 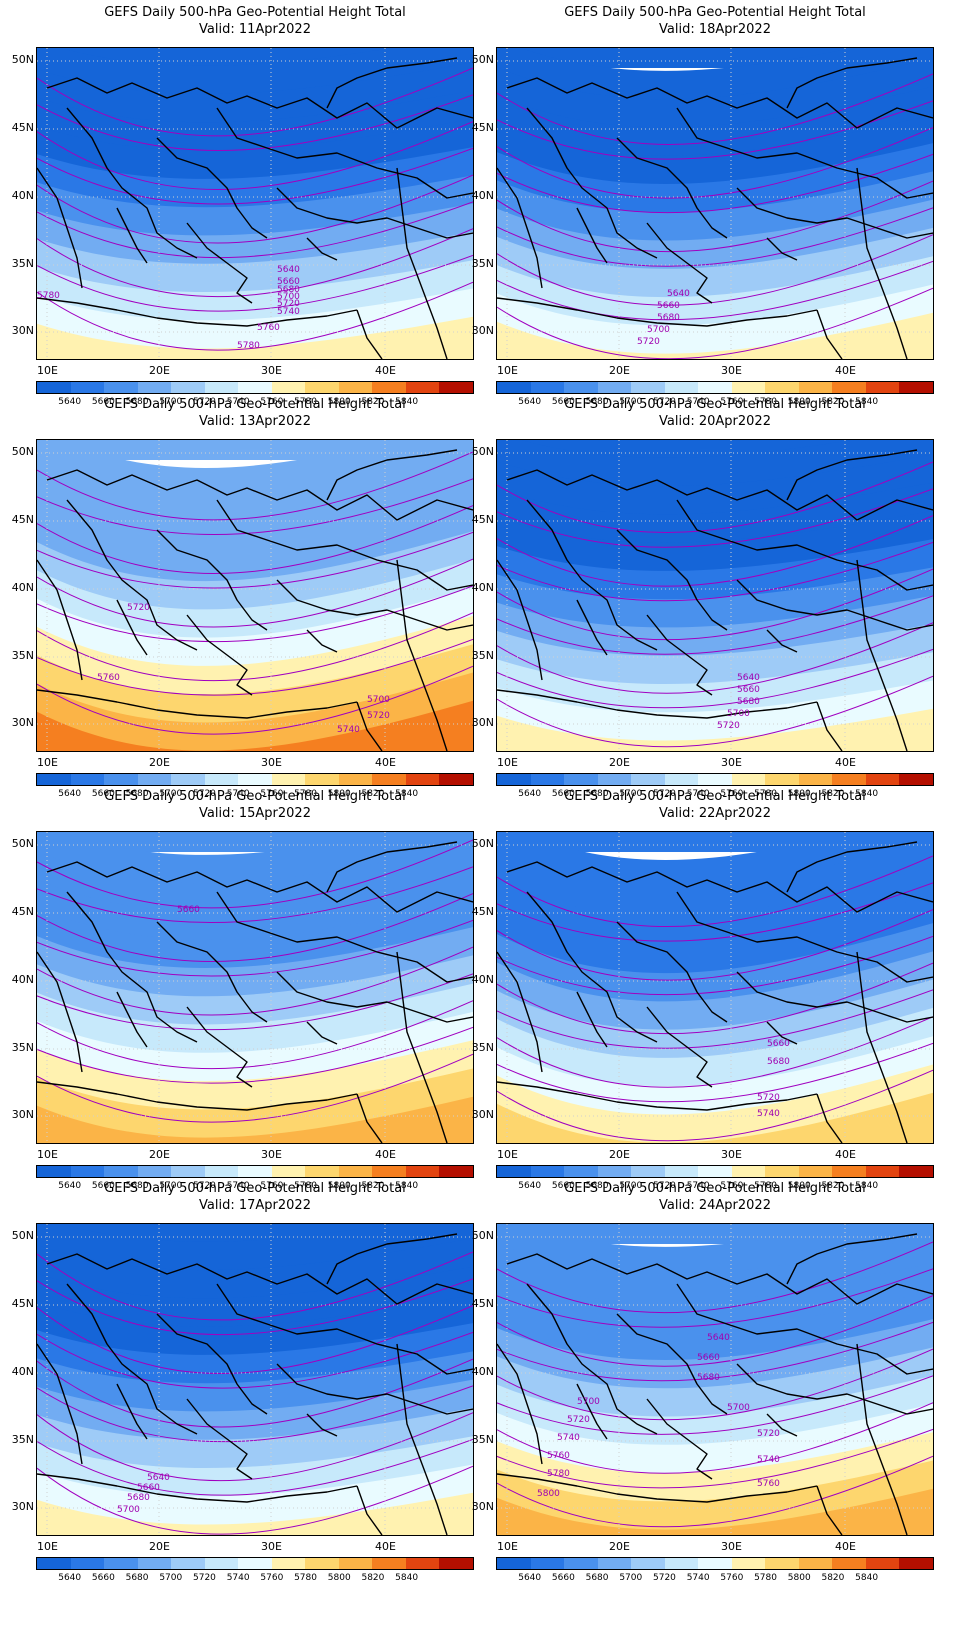 What do you see at coordinates (482, 722) in the screenshot?
I see `latitude-tick-label: 30N` at bounding box center [482, 722].